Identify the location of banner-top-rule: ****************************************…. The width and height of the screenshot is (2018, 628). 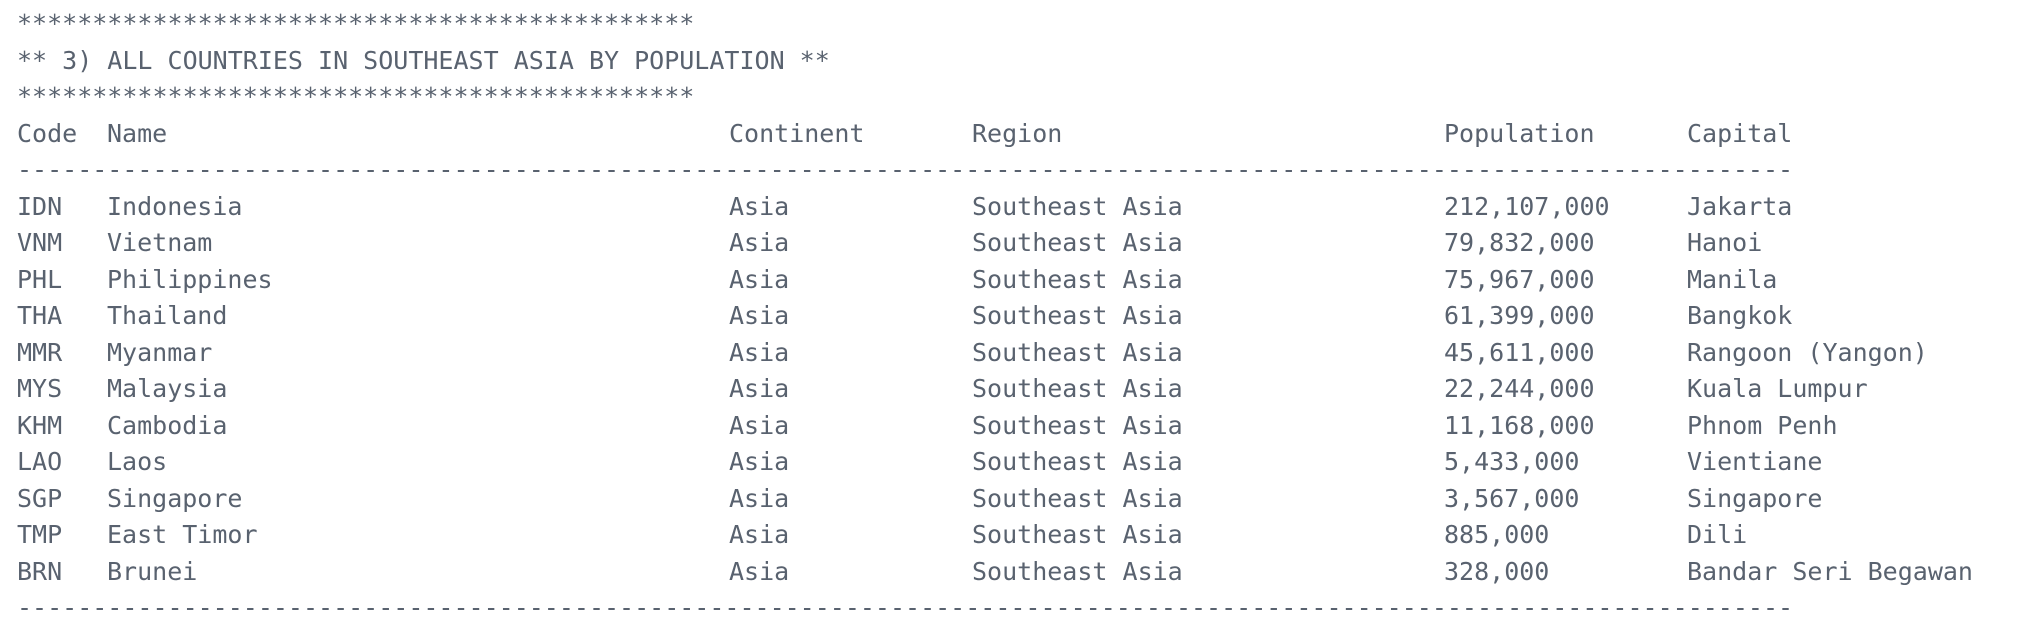
(356, 23).